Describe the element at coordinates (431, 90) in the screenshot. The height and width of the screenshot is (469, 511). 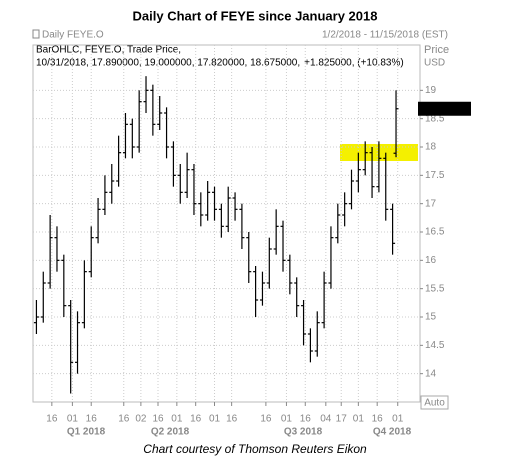
I see `y-tick-label: 19` at that location.